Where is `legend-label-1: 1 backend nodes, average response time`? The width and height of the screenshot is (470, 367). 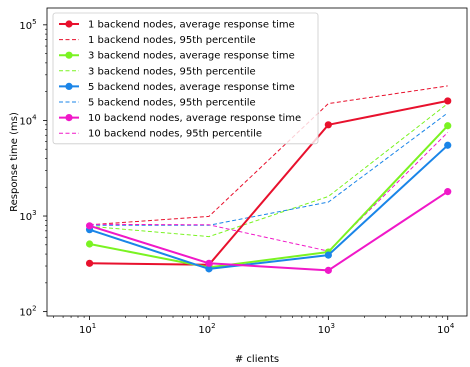
legend-label-1: 1 backend nodes, average response time is located at coordinates (191, 25).